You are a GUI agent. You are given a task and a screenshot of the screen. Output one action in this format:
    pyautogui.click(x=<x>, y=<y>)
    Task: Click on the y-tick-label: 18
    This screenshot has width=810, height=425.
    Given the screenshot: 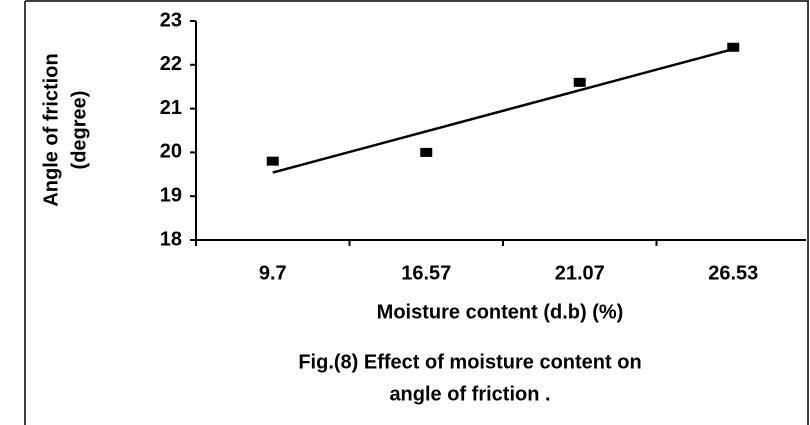 What is the action you would take?
    pyautogui.click(x=171, y=239)
    